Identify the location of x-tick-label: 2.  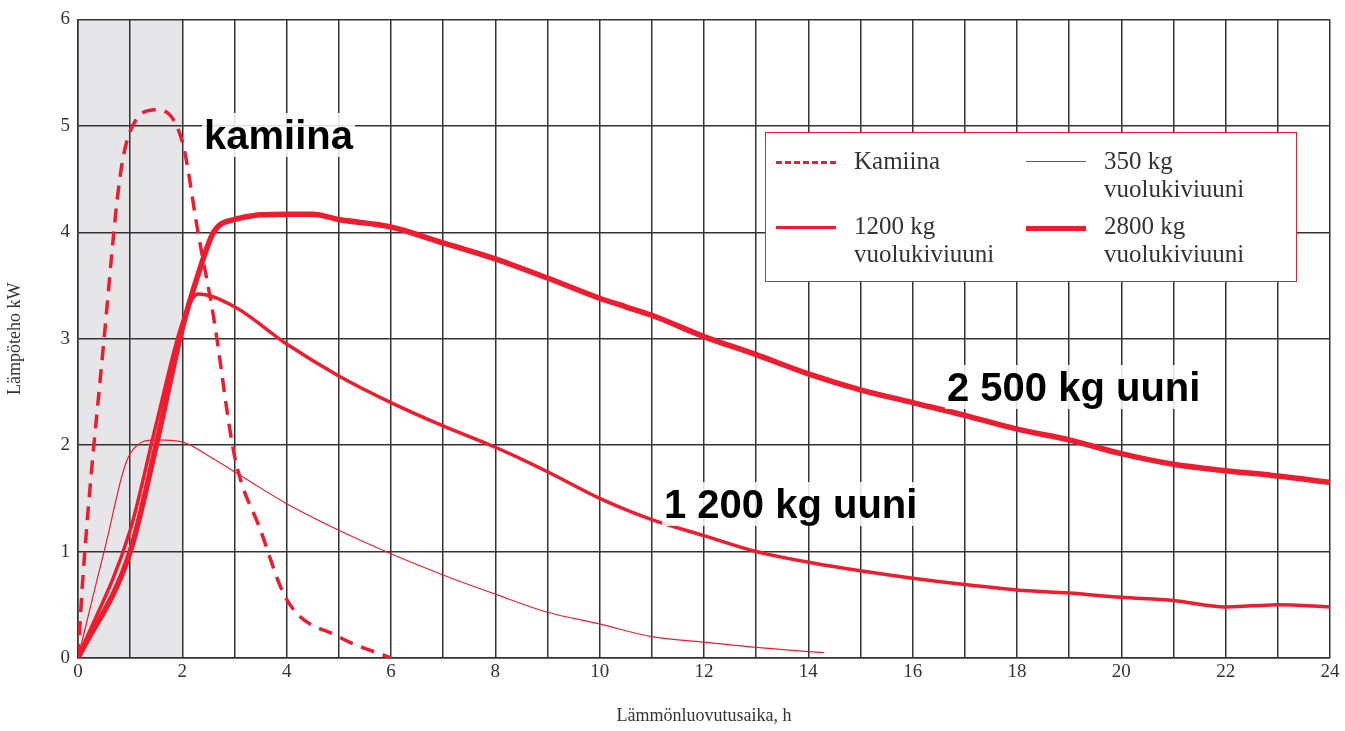
(182, 671).